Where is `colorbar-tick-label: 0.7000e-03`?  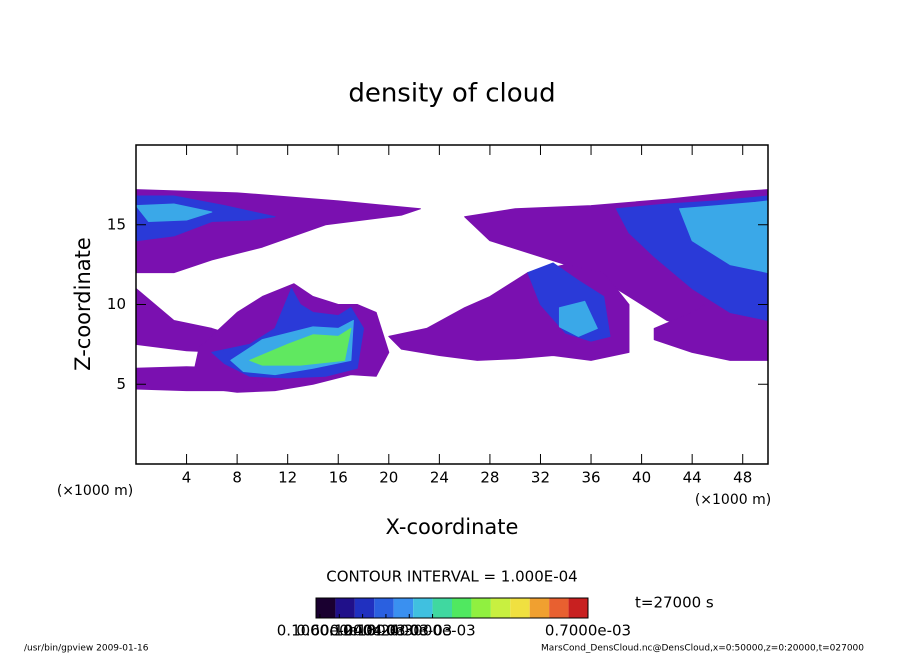
colorbar-tick-label: 0.7000e-03 is located at coordinates (588, 631).